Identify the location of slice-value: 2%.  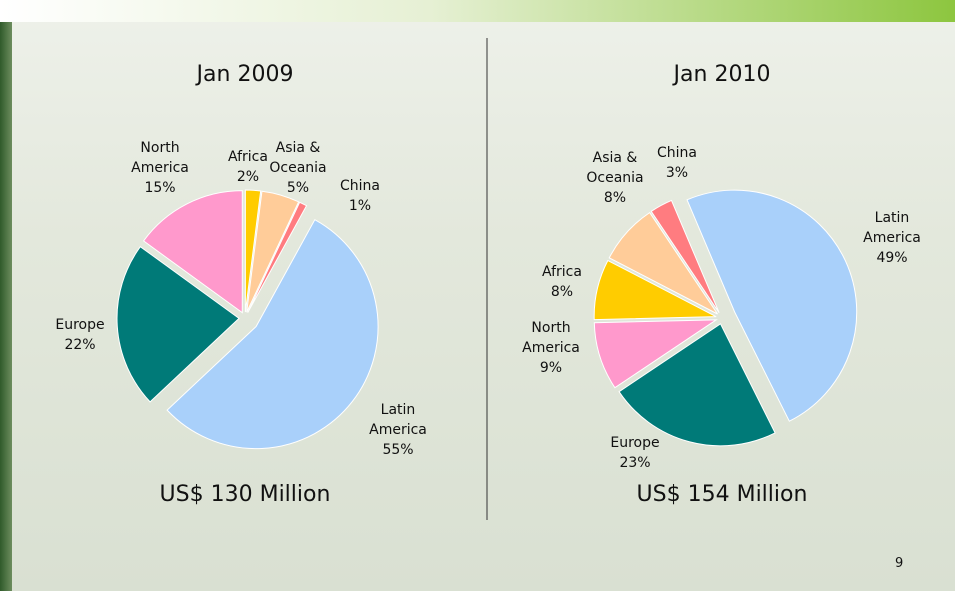
(248, 177).